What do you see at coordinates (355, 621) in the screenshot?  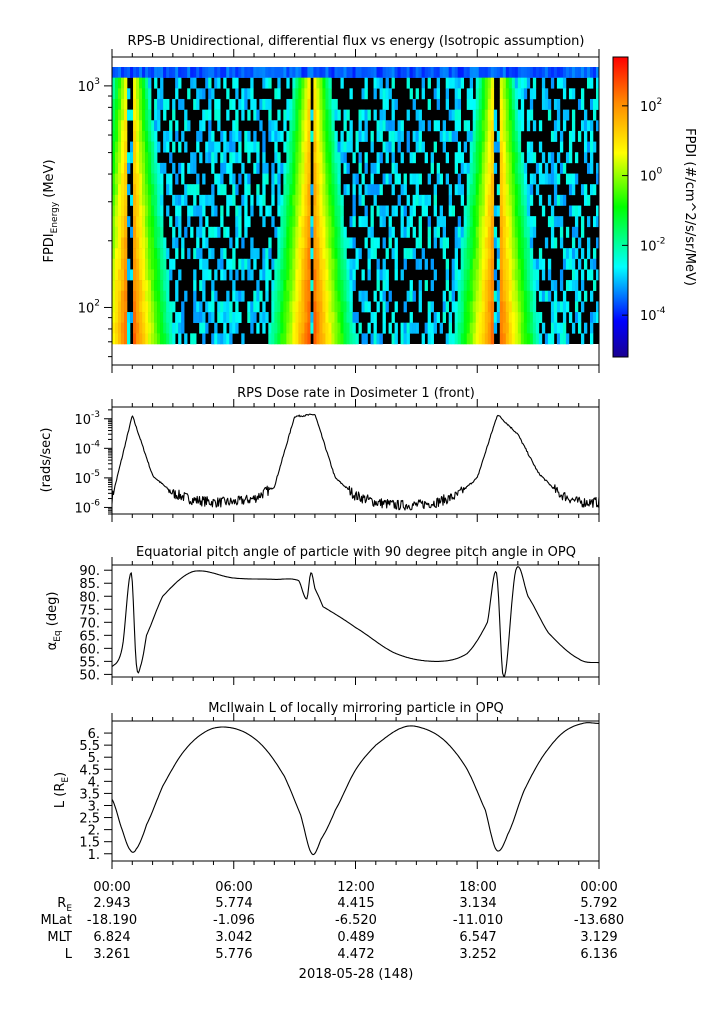 I see `pitch-angle-frame` at bounding box center [355, 621].